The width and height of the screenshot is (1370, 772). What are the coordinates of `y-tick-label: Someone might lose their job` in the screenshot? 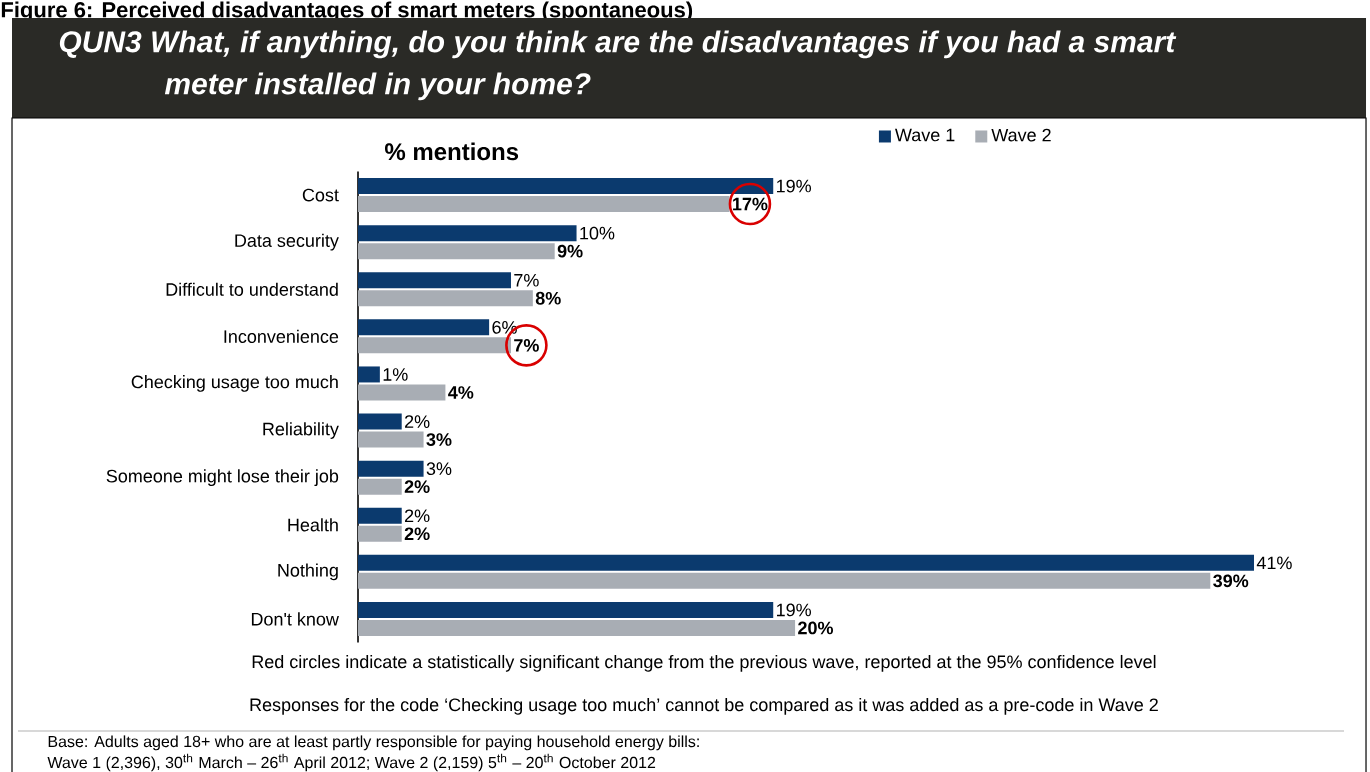 It's located at (222, 478).